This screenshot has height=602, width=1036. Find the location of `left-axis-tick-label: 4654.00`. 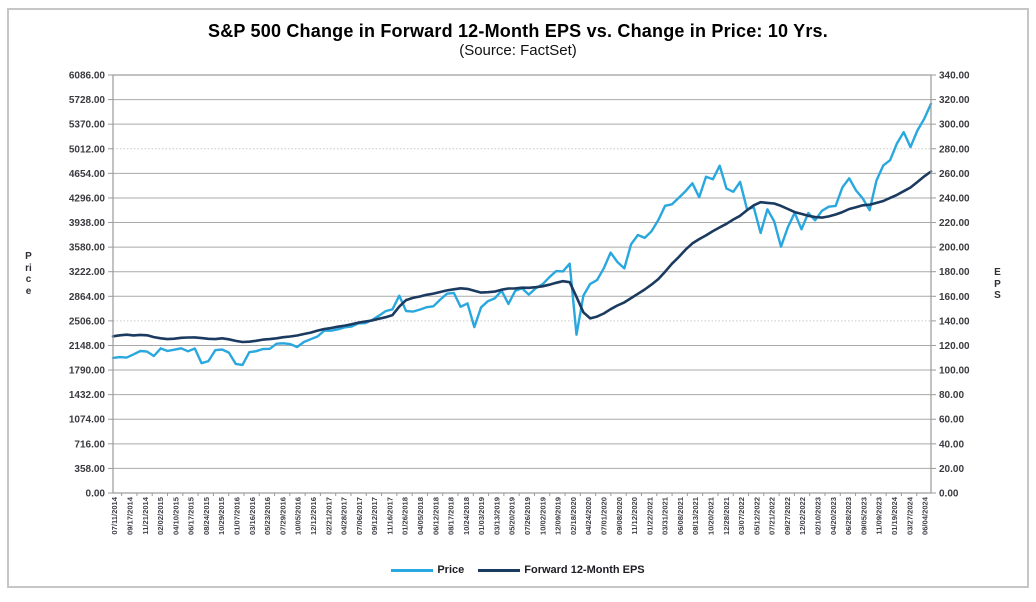

left-axis-tick-label: 4654.00 is located at coordinates (87, 174).